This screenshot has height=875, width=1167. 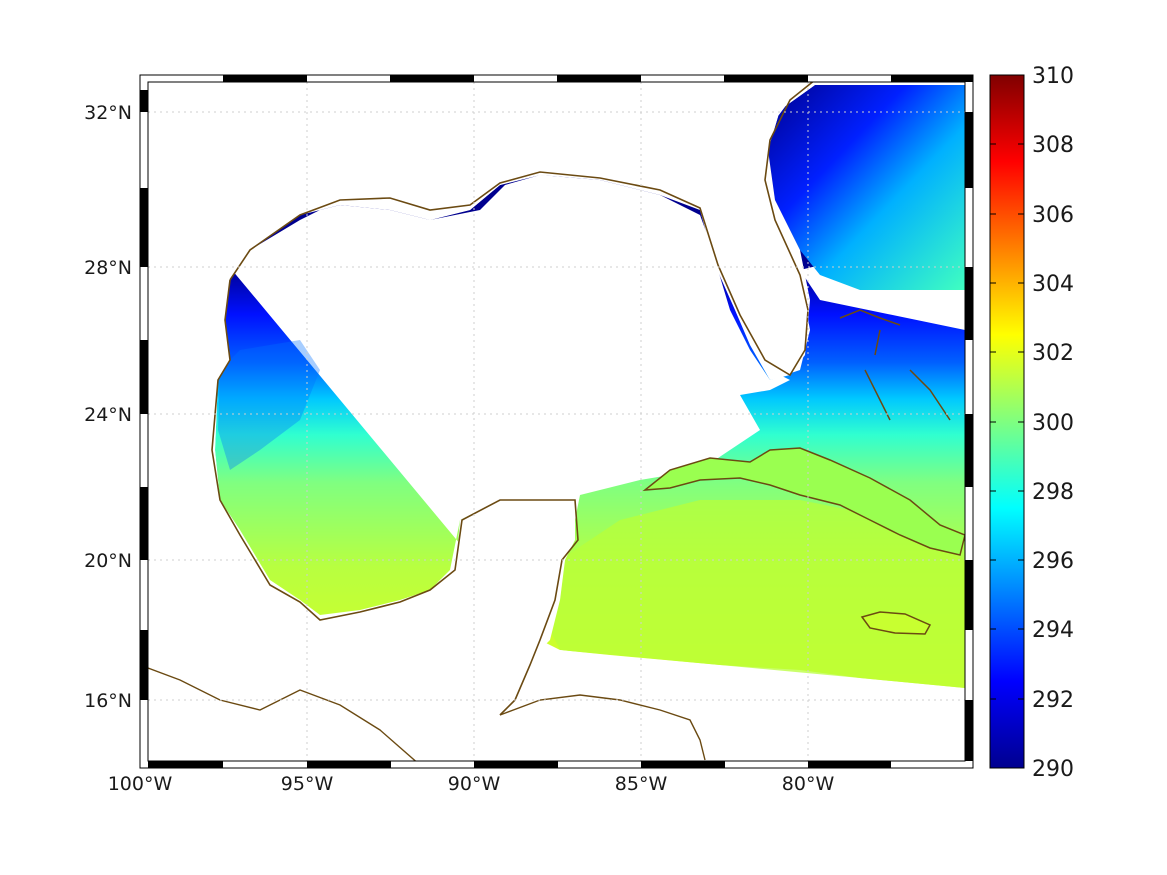 I want to click on lat-label-28: 28°N, so click(x=108, y=268).